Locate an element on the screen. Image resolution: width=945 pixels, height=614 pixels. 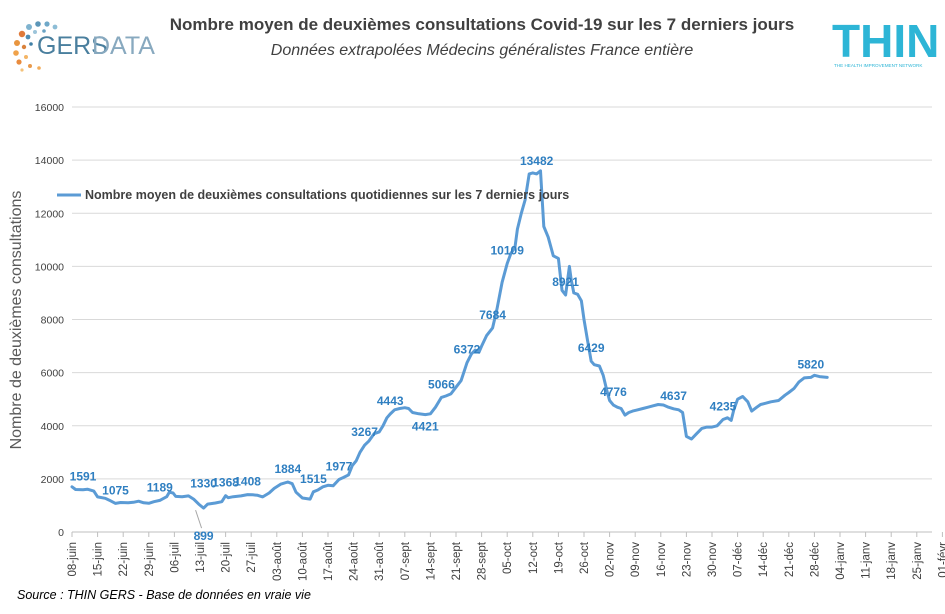
y-tick-label: 2000 is located at coordinates (53, 480).